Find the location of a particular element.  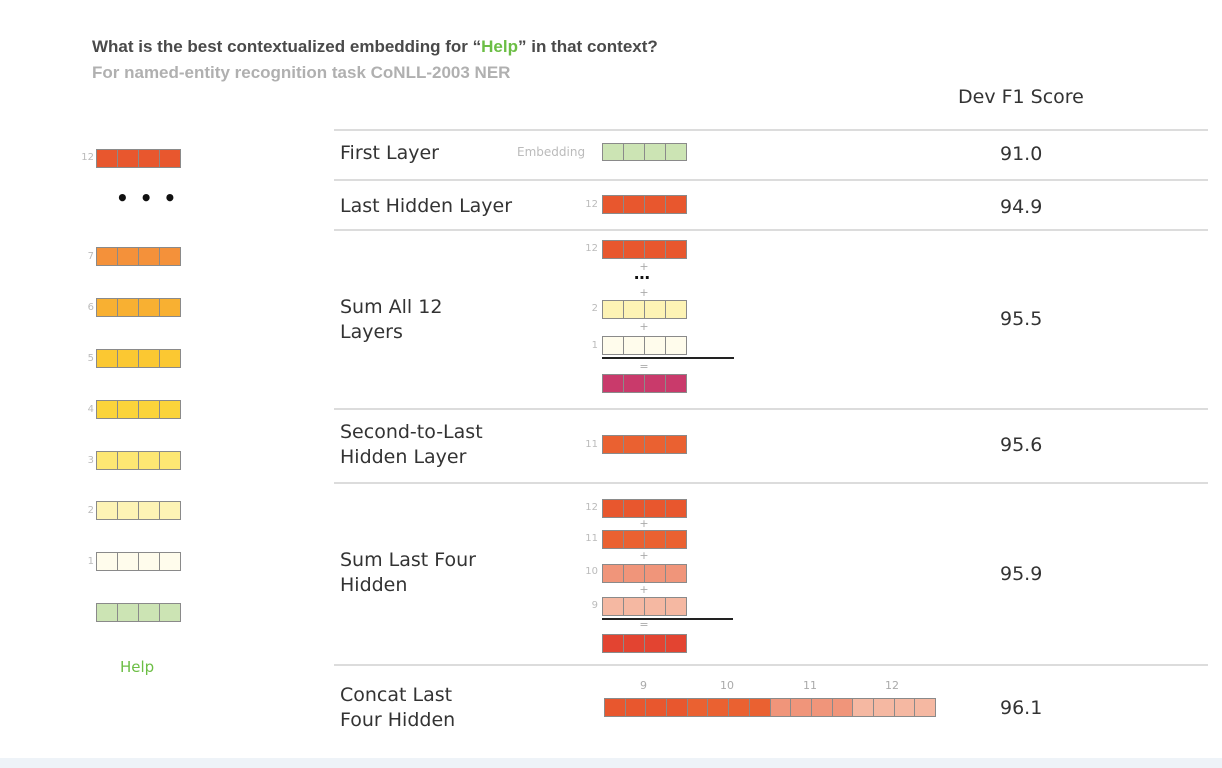

score-concat-last-four-hidden: 96.1 is located at coordinates (1021, 708).